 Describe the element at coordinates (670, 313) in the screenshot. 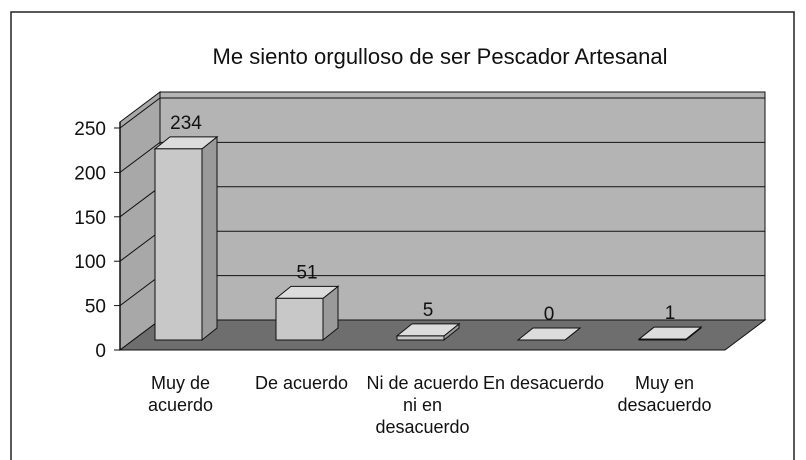

I see `data-label: 1` at that location.